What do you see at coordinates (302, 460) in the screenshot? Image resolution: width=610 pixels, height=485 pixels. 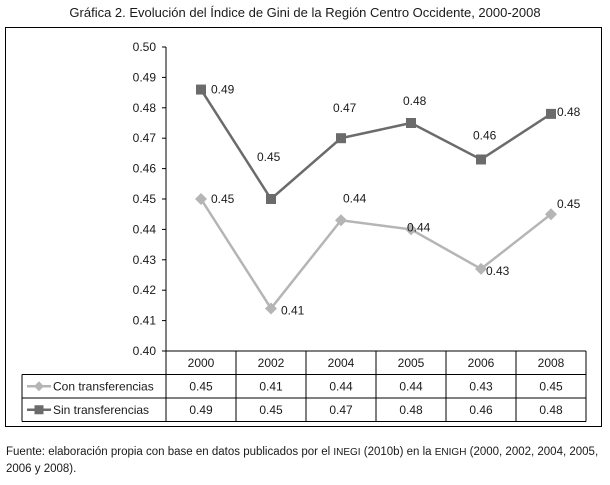 I see `source-suffix: (2000, 2002, 2004, 2005, 2006 y 2008).` at bounding box center [302, 460].